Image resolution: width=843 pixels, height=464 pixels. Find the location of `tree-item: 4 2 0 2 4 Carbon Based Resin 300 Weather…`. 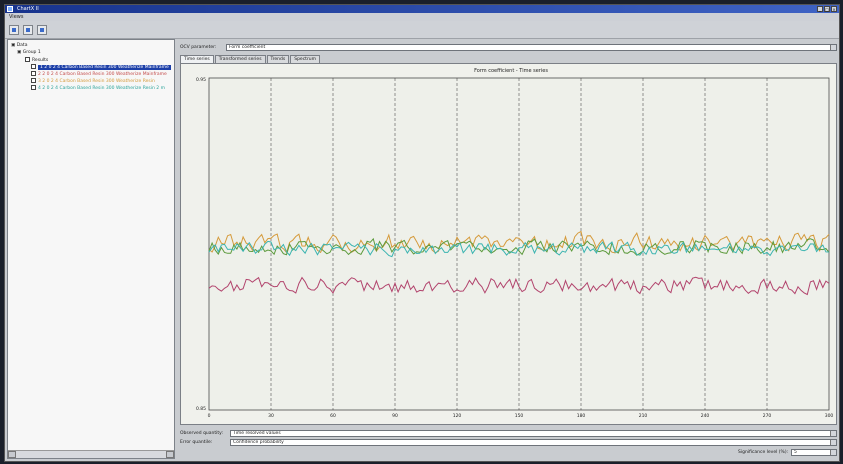

tree-item: 4 2 0 2 4 Carbon Based Resin 300 Weather… is located at coordinates (98, 88).